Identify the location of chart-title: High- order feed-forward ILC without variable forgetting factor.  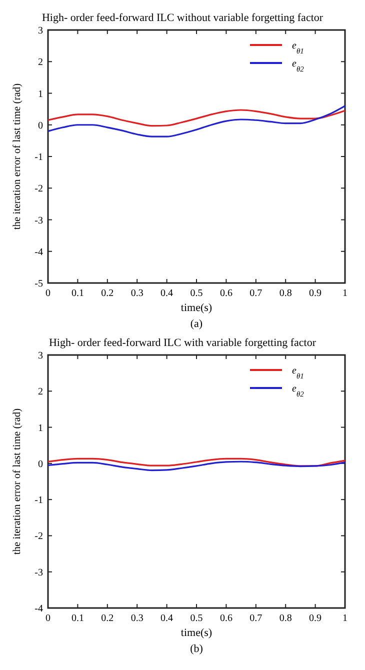
(183, 18).